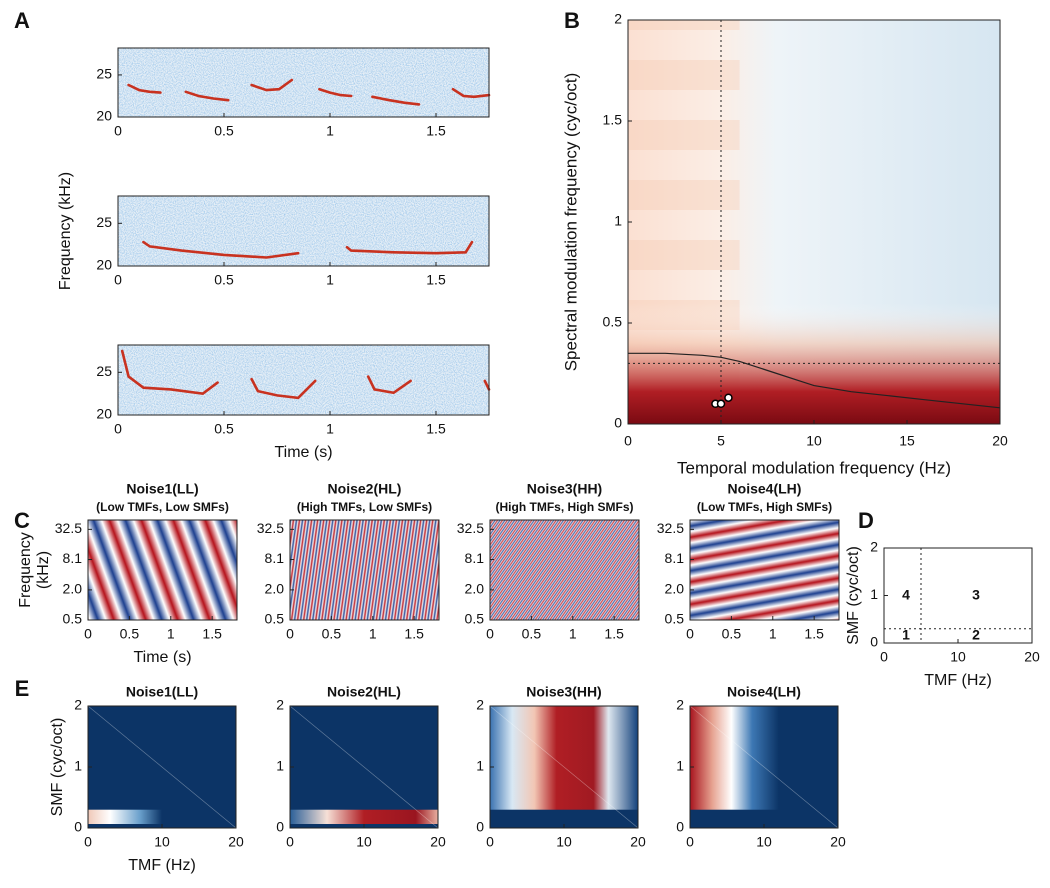 This screenshot has width=1050, height=888. I want to click on point, so click(728, 397).